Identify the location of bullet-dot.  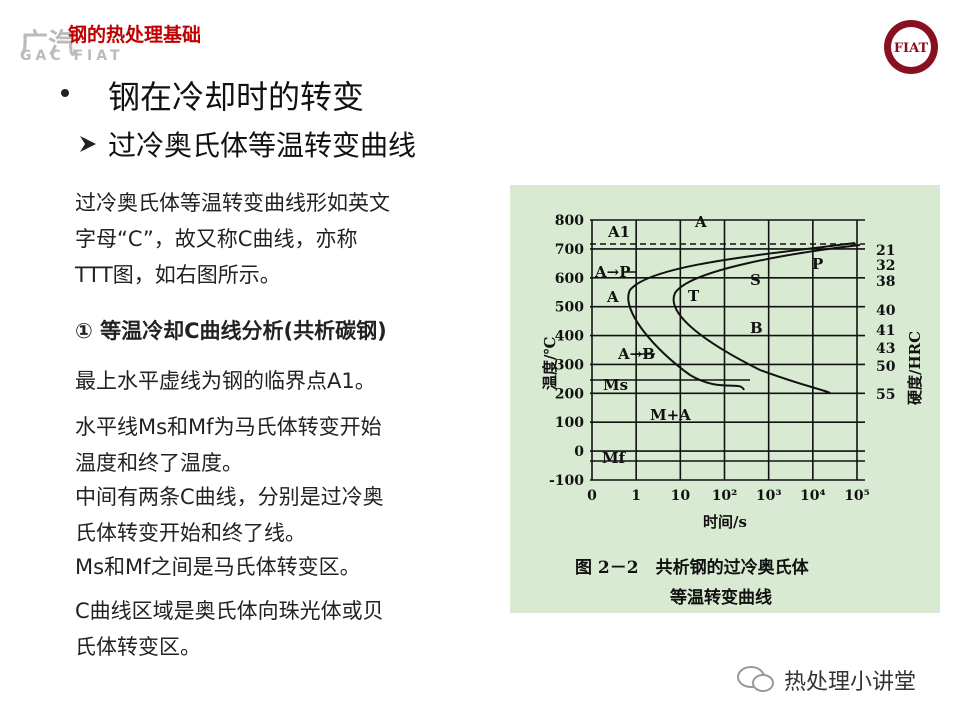
(65, 93).